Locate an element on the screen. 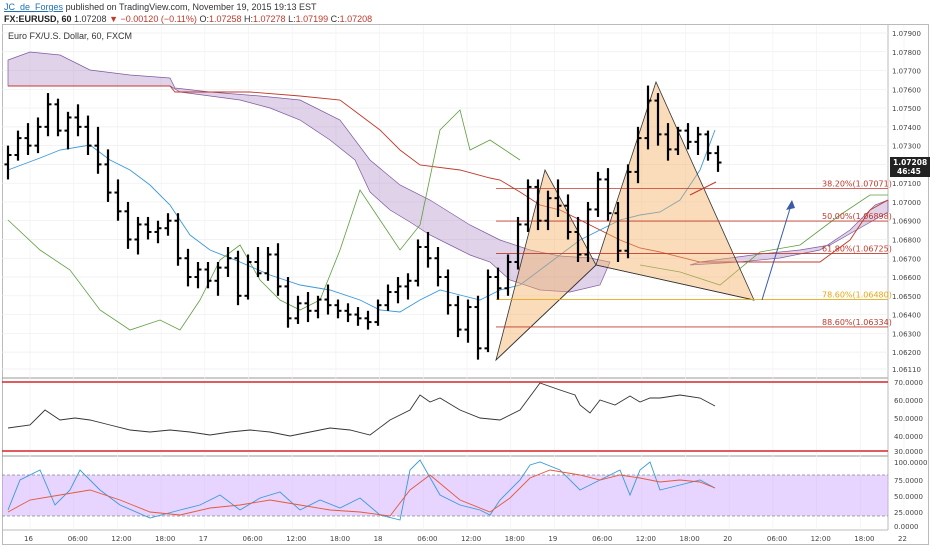 The height and width of the screenshot is (550, 932). future-cloud-line is located at coordinates (763, 240).